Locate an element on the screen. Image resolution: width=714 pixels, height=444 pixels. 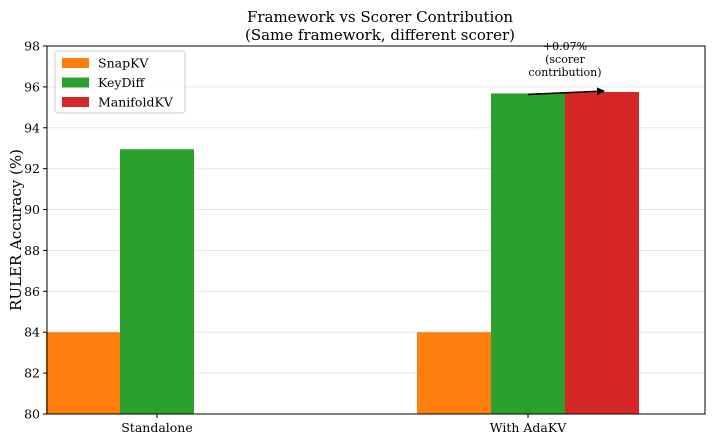
legend-label: KeyDiff is located at coordinates (121, 82).